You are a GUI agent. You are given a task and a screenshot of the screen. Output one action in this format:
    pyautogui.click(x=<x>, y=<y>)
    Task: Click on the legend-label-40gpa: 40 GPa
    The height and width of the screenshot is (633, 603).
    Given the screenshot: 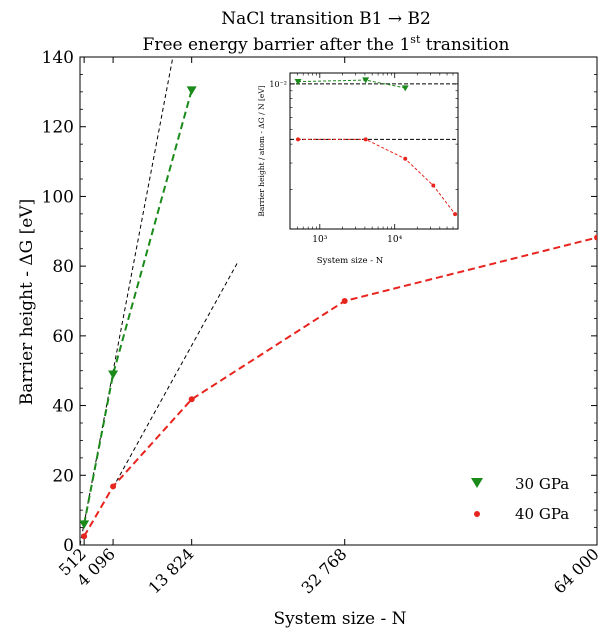 What is the action you would take?
    pyautogui.click(x=542, y=514)
    